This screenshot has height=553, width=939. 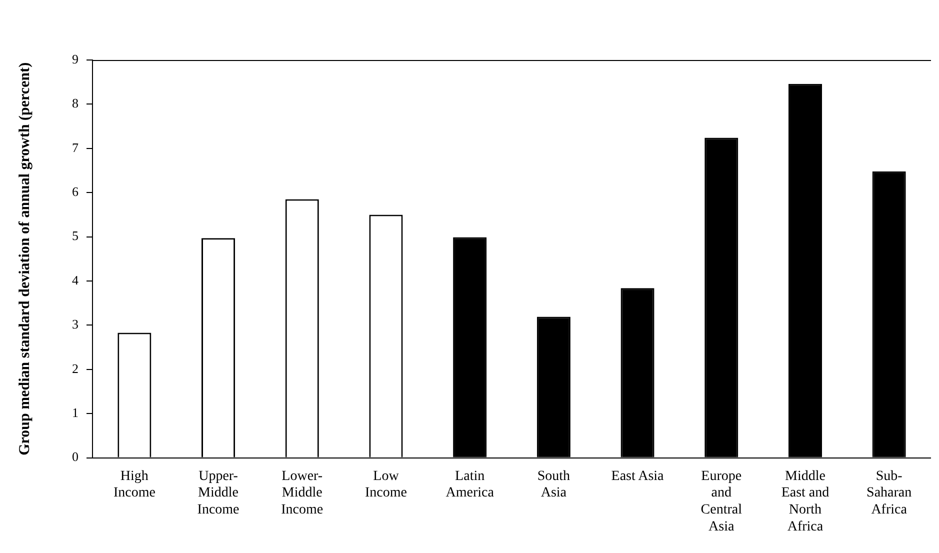 What do you see at coordinates (721, 501) in the screenshot?
I see `x-tick-label: Europe and Central Asia` at bounding box center [721, 501].